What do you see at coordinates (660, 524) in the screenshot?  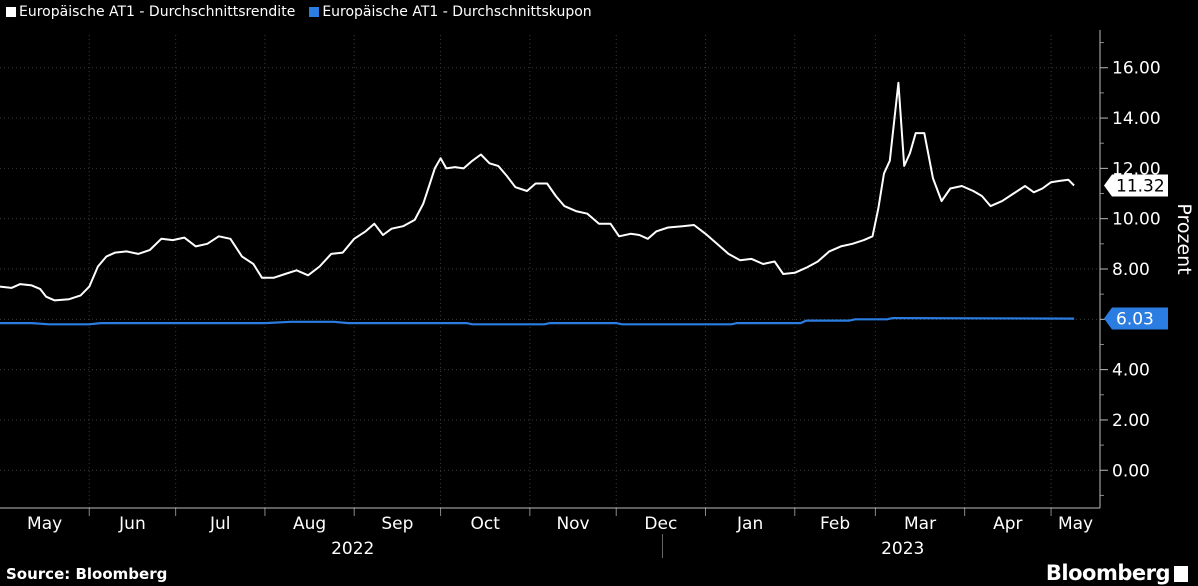 I see `x-tick-label: Dec` at bounding box center [660, 524].